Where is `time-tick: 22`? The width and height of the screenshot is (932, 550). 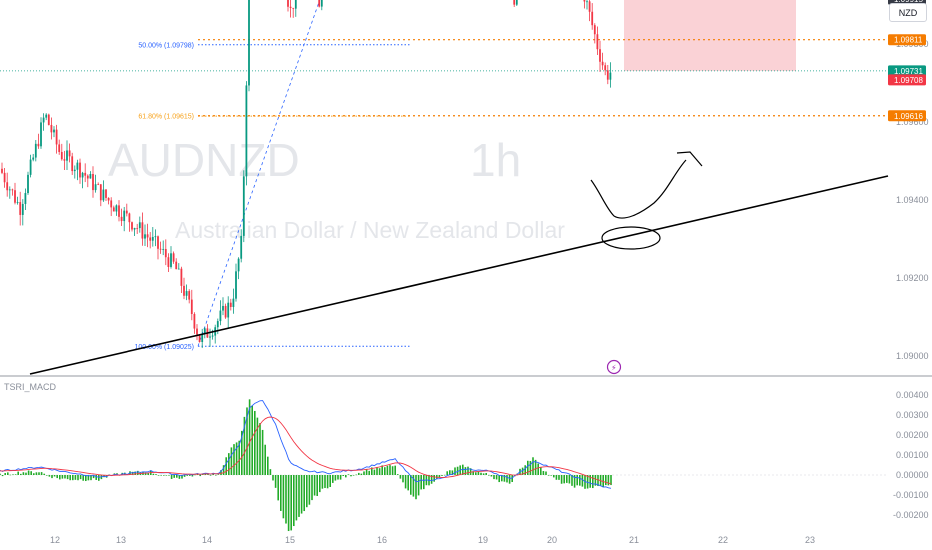 time-tick: 22 is located at coordinates (723, 540).